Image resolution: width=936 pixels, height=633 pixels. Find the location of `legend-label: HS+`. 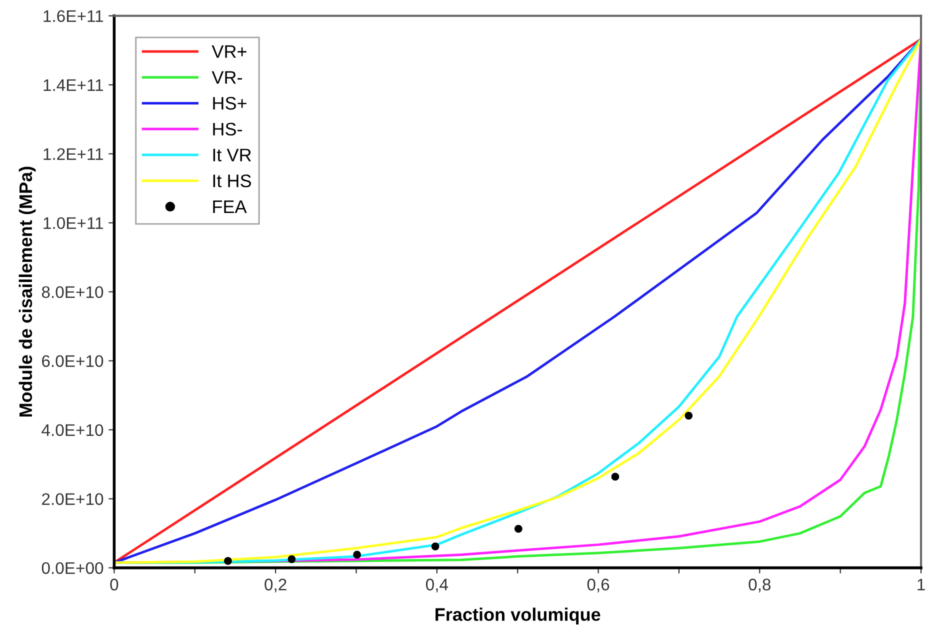

legend-label: HS+ is located at coordinates (229, 103).